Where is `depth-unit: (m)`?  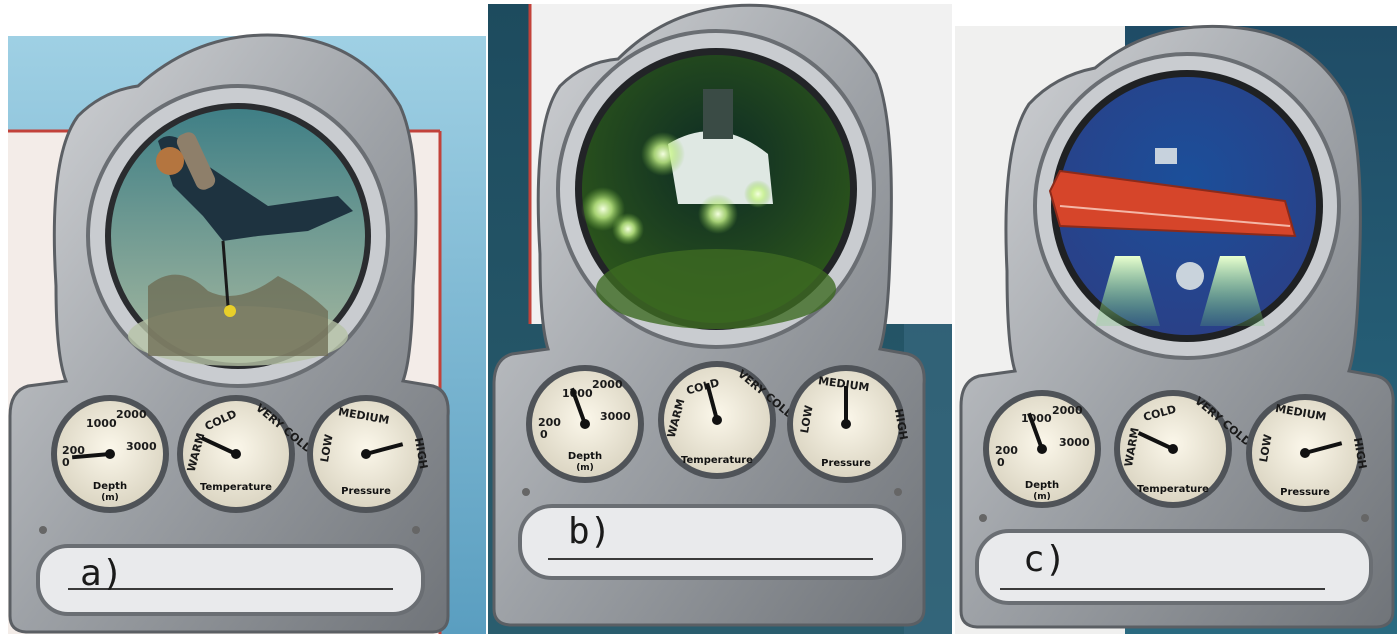 depth-unit: (m) is located at coordinates (110, 498).